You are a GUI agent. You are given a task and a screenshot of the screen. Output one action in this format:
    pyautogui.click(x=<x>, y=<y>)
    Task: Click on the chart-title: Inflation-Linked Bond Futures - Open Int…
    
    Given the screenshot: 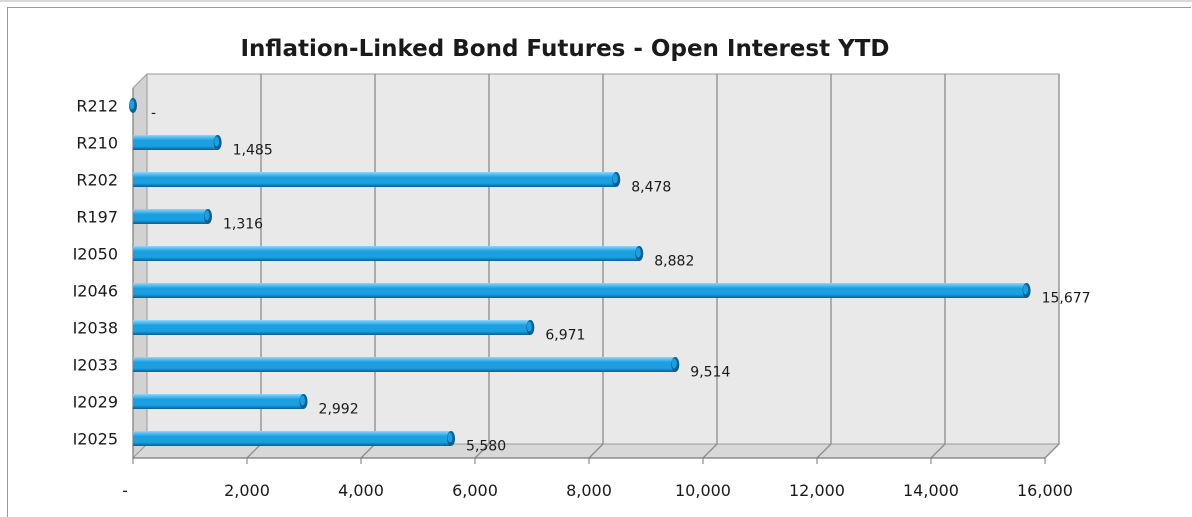 What is the action you would take?
    pyautogui.click(x=564, y=49)
    